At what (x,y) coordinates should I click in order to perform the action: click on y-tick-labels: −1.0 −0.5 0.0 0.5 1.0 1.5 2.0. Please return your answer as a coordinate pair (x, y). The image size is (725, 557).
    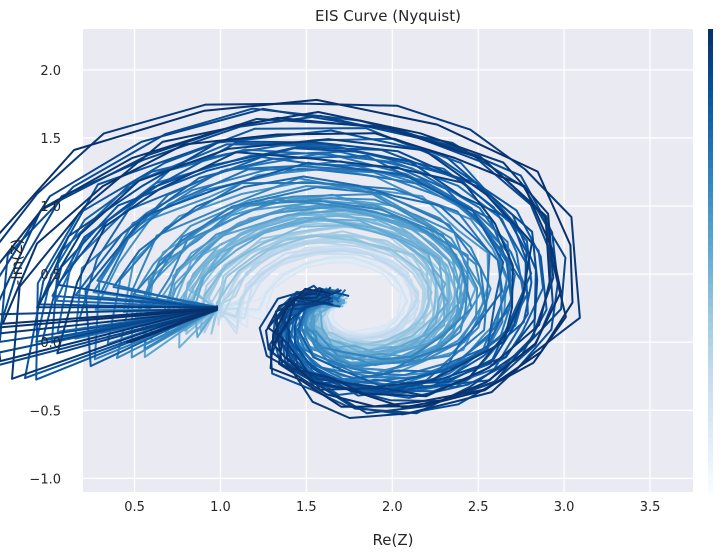
    Looking at the image, I should click on (45, 276).